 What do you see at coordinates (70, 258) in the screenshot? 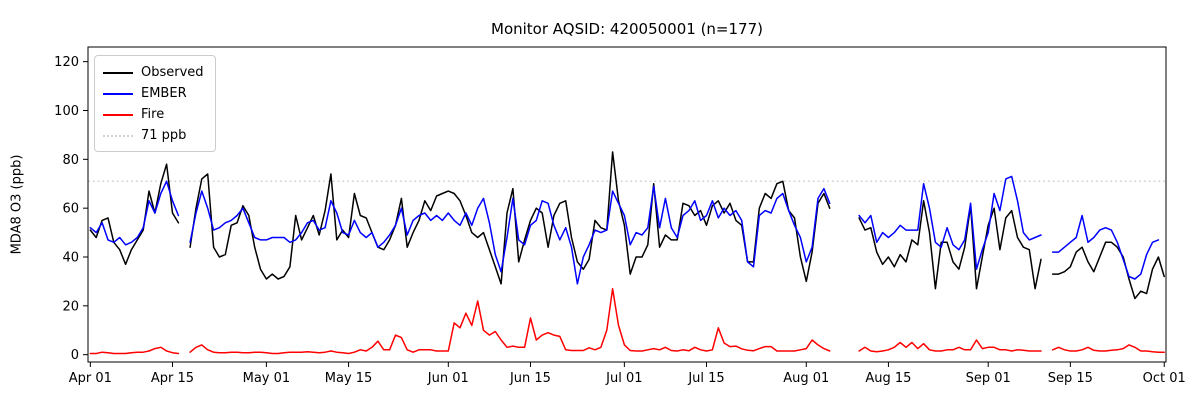
I see `y-tick-label: 40` at bounding box center [70, 258].